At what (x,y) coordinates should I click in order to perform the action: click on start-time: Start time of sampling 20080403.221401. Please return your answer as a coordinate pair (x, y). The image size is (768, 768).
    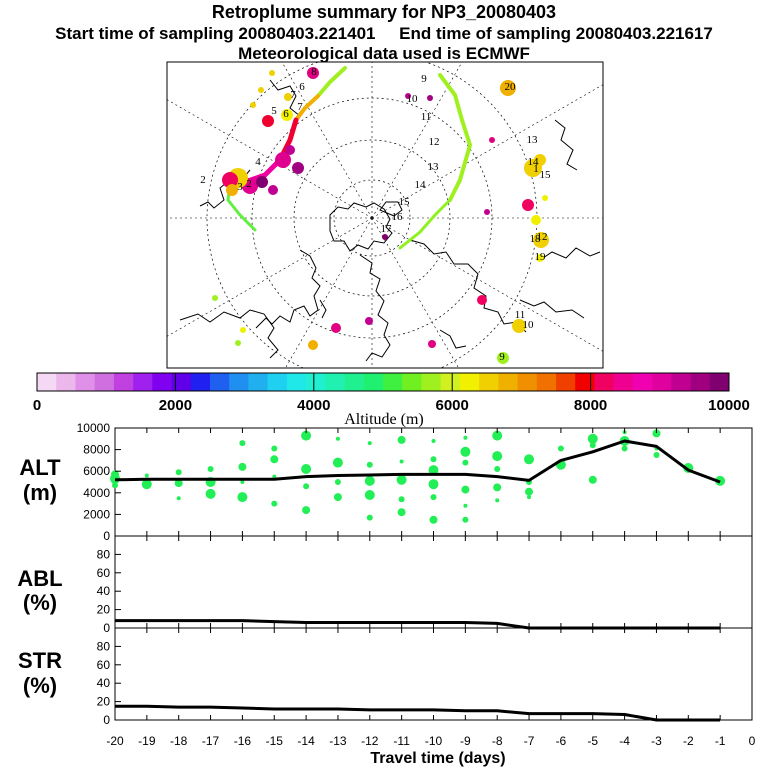
    Looking at the image, I should click on (215, 33).